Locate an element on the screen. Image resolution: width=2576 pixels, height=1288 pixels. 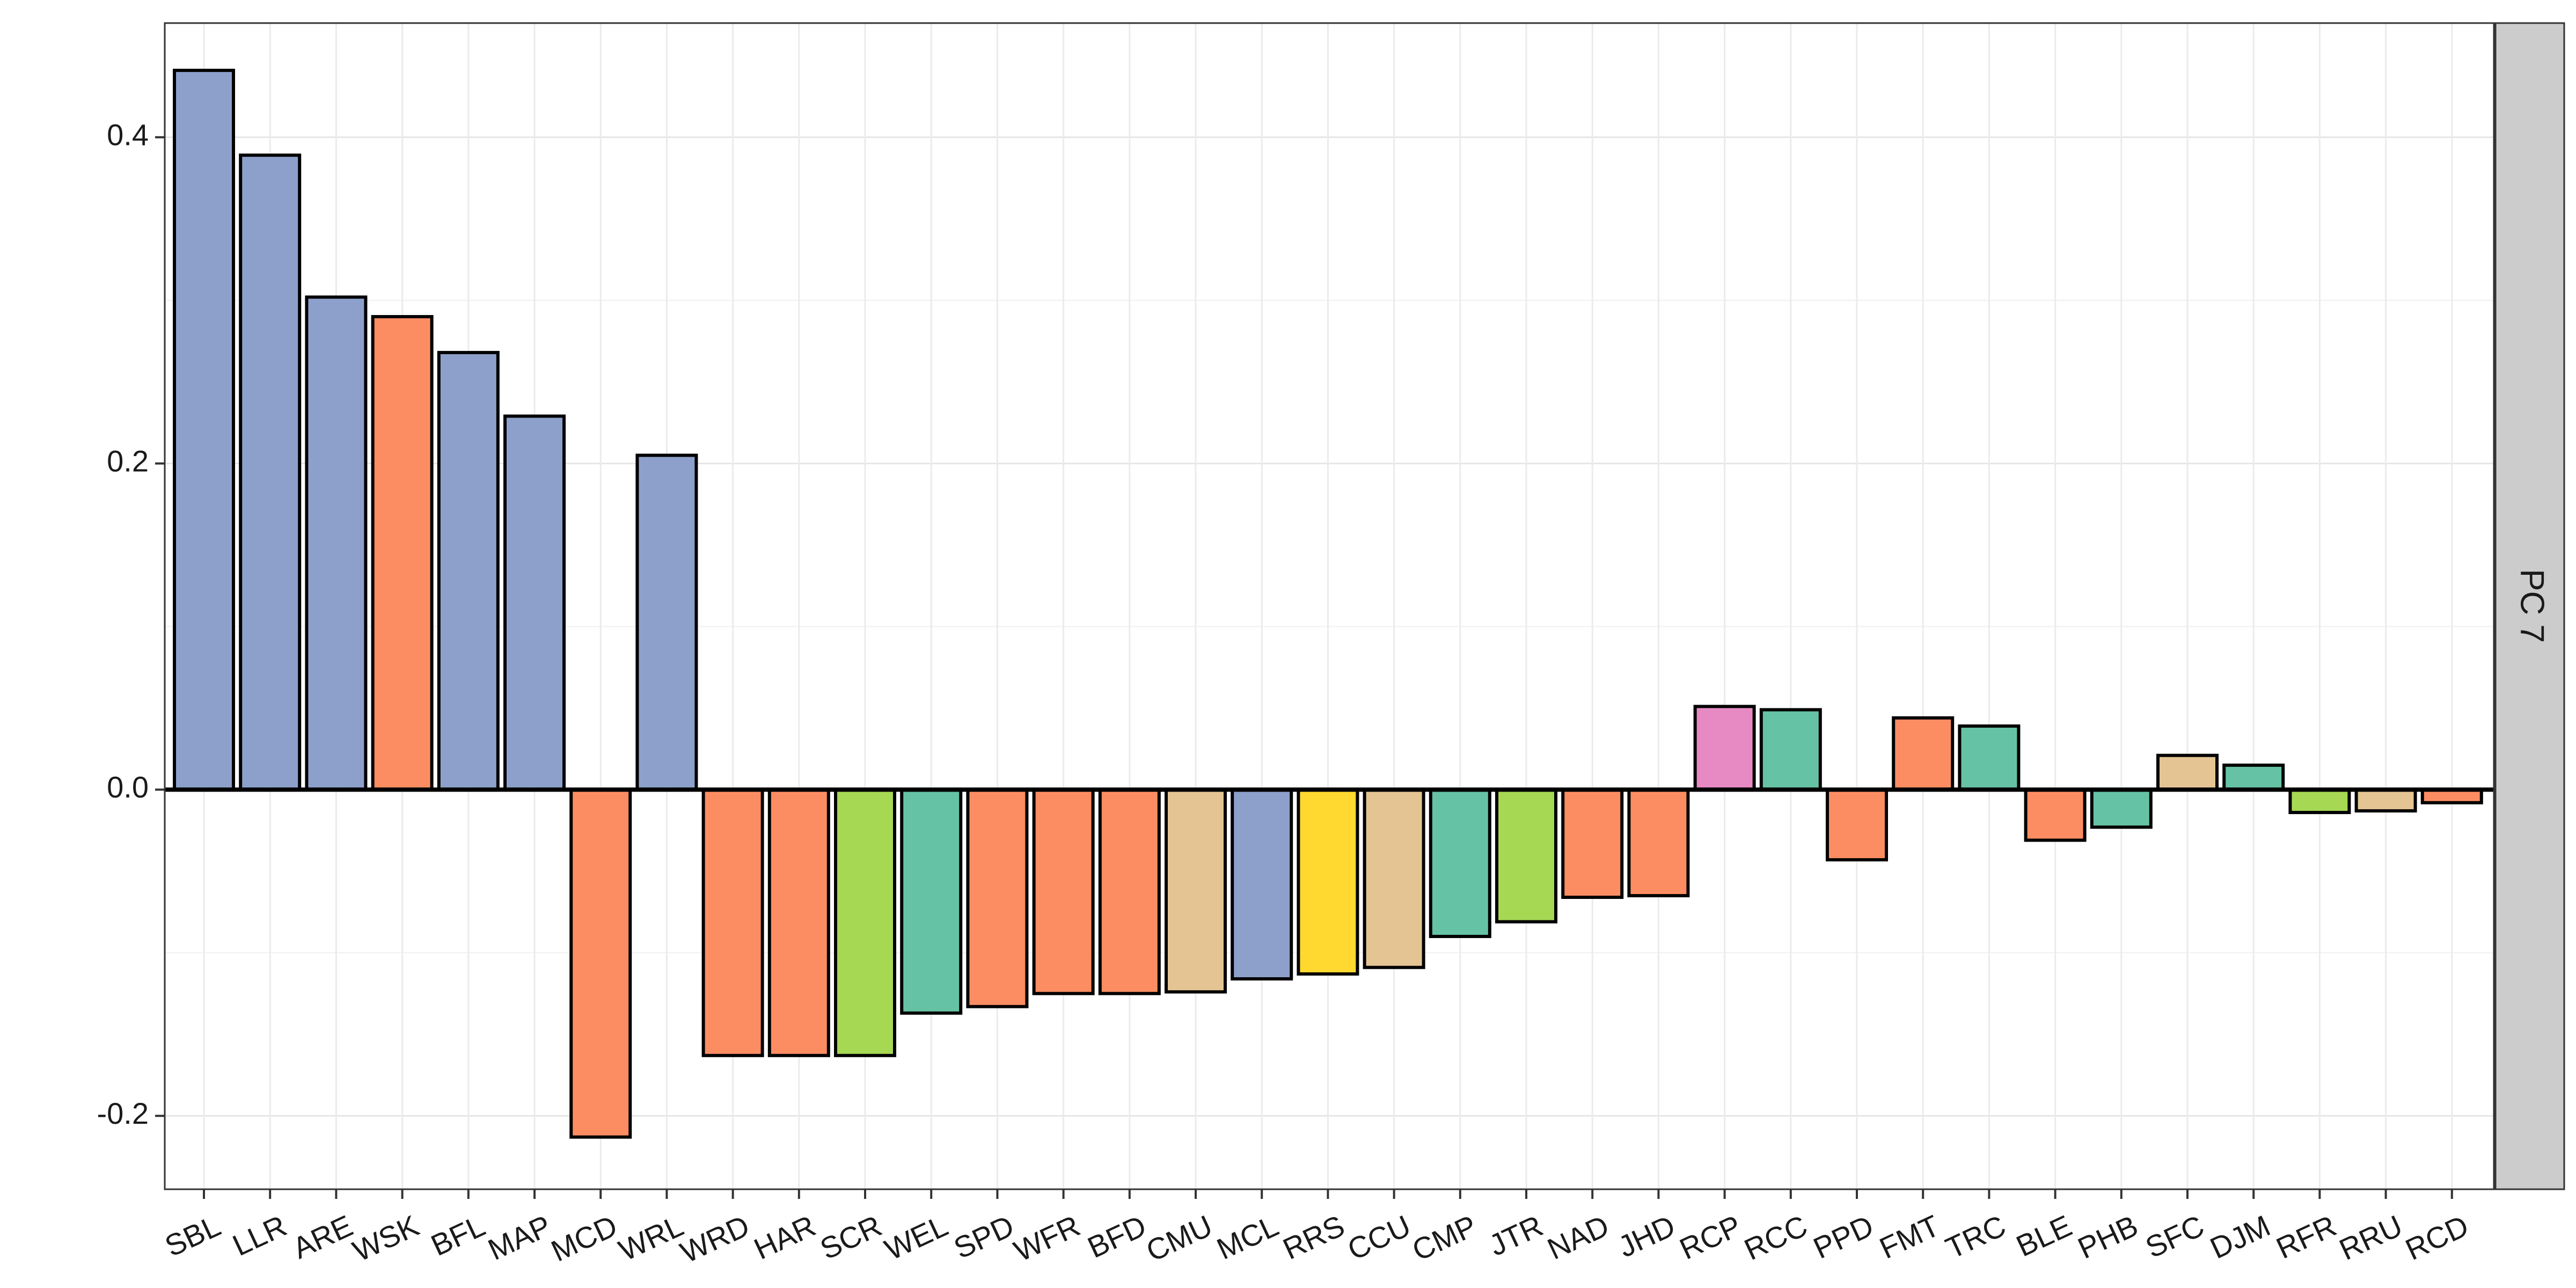
x-tick-label: SCR is located at coordinates (851, 1237).